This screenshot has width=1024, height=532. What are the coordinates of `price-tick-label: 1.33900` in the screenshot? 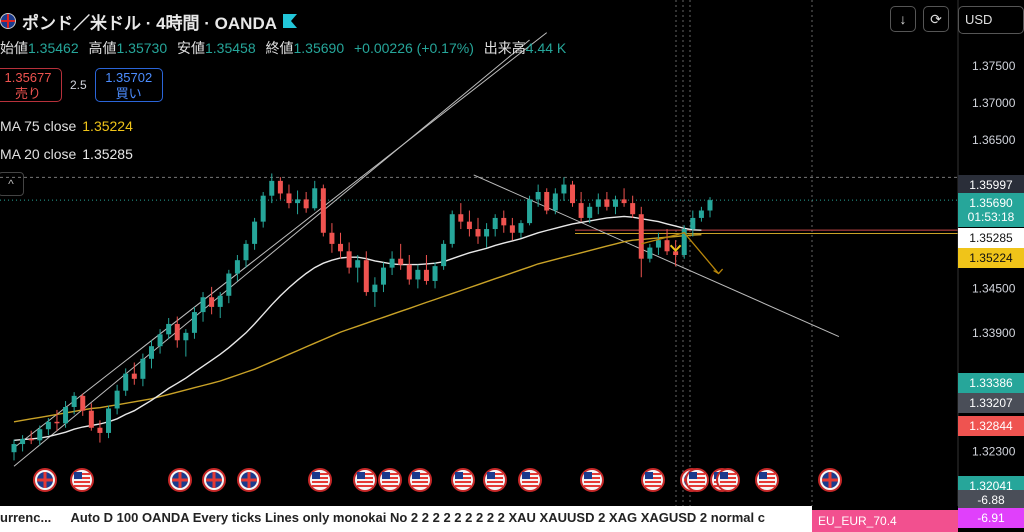 It's located at (994, 333).